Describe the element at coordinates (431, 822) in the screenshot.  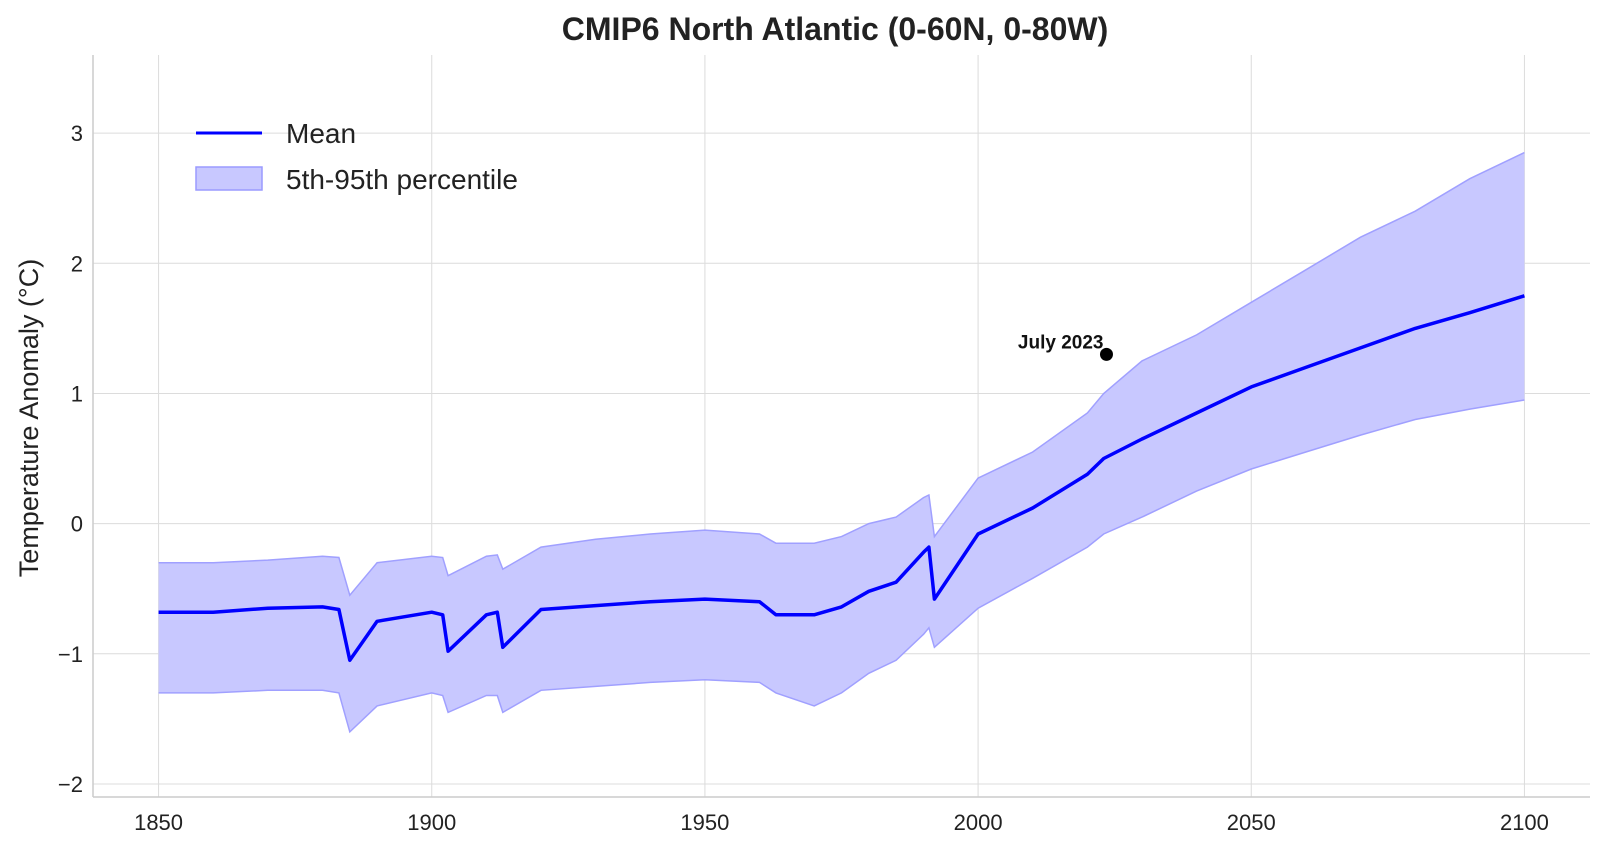
I see `x-tick-label: 1900` at that location.